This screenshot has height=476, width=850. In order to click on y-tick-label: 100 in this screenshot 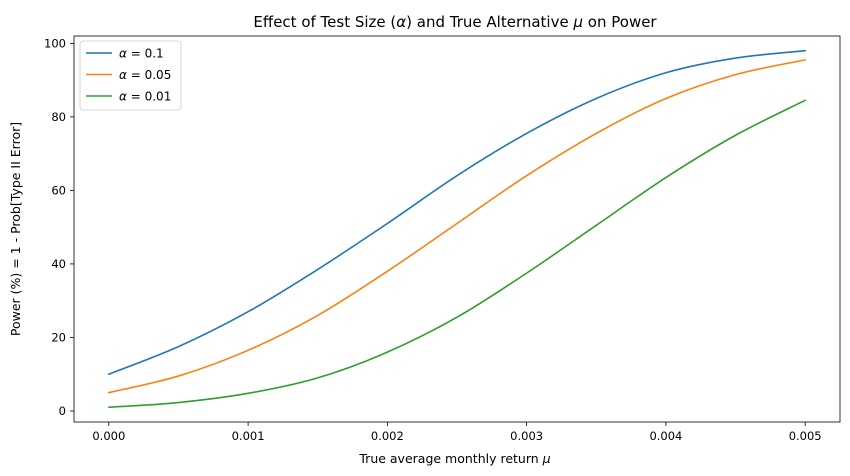, I will do `click(55, 43)`.